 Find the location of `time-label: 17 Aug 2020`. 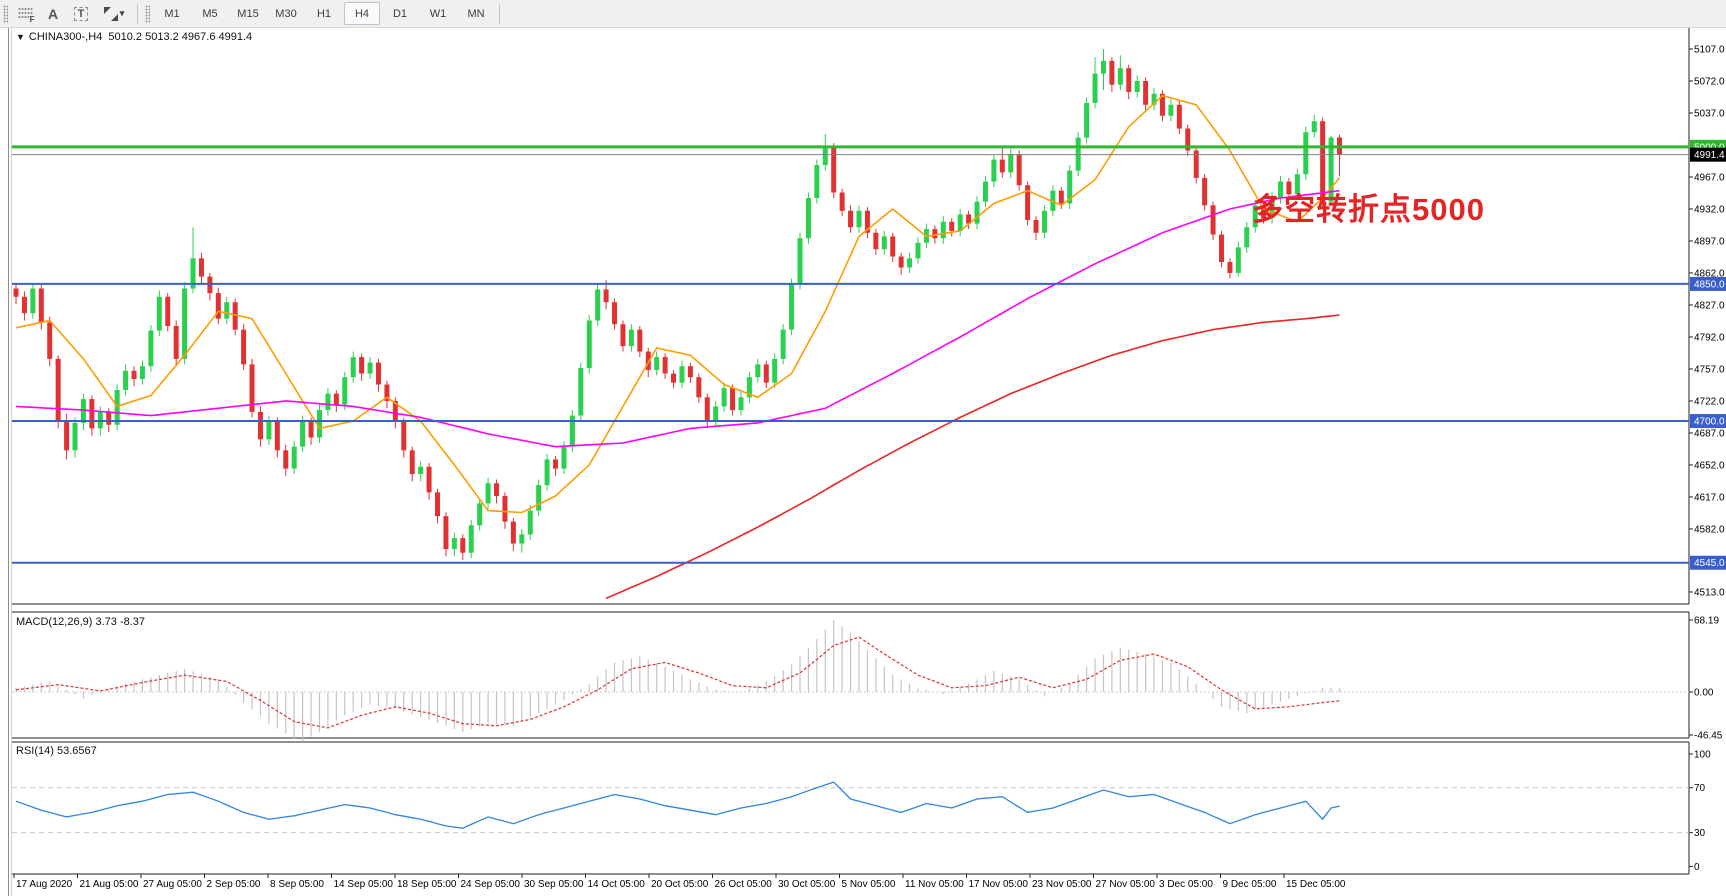

time-label: 17 Aug 2020 is located at coordinates (44, 884).